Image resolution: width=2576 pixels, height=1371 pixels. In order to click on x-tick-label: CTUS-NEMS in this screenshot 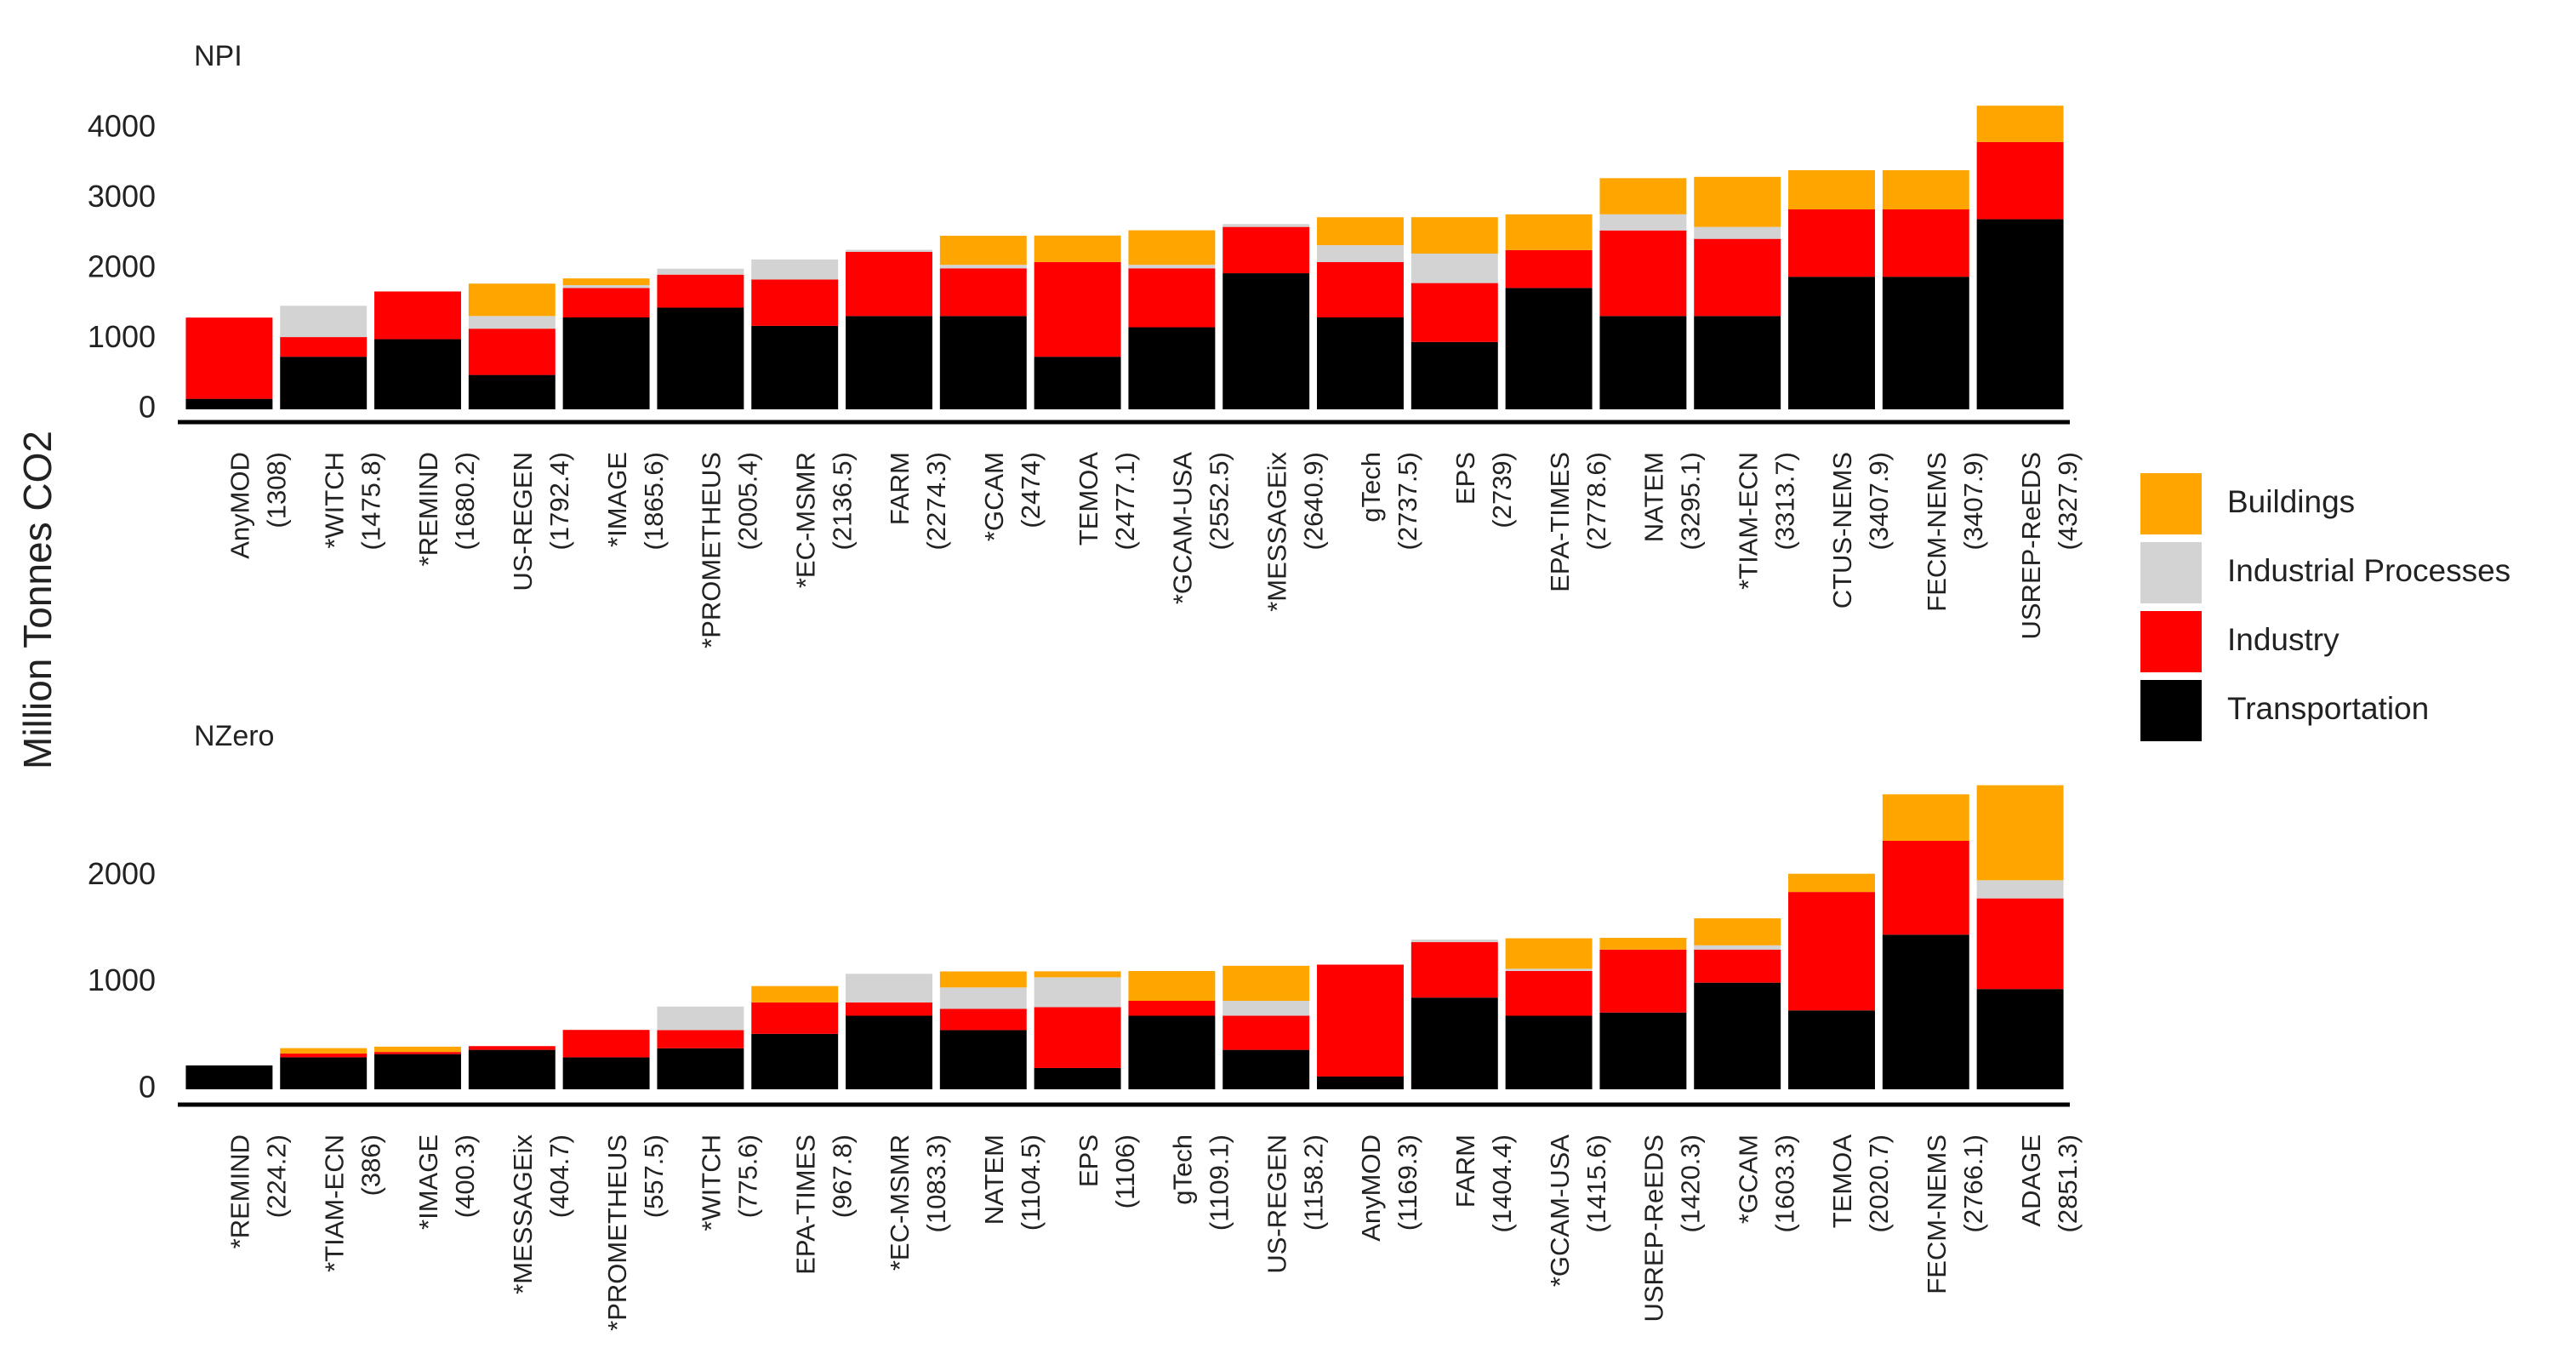, I will do `click(1842, 530)`.